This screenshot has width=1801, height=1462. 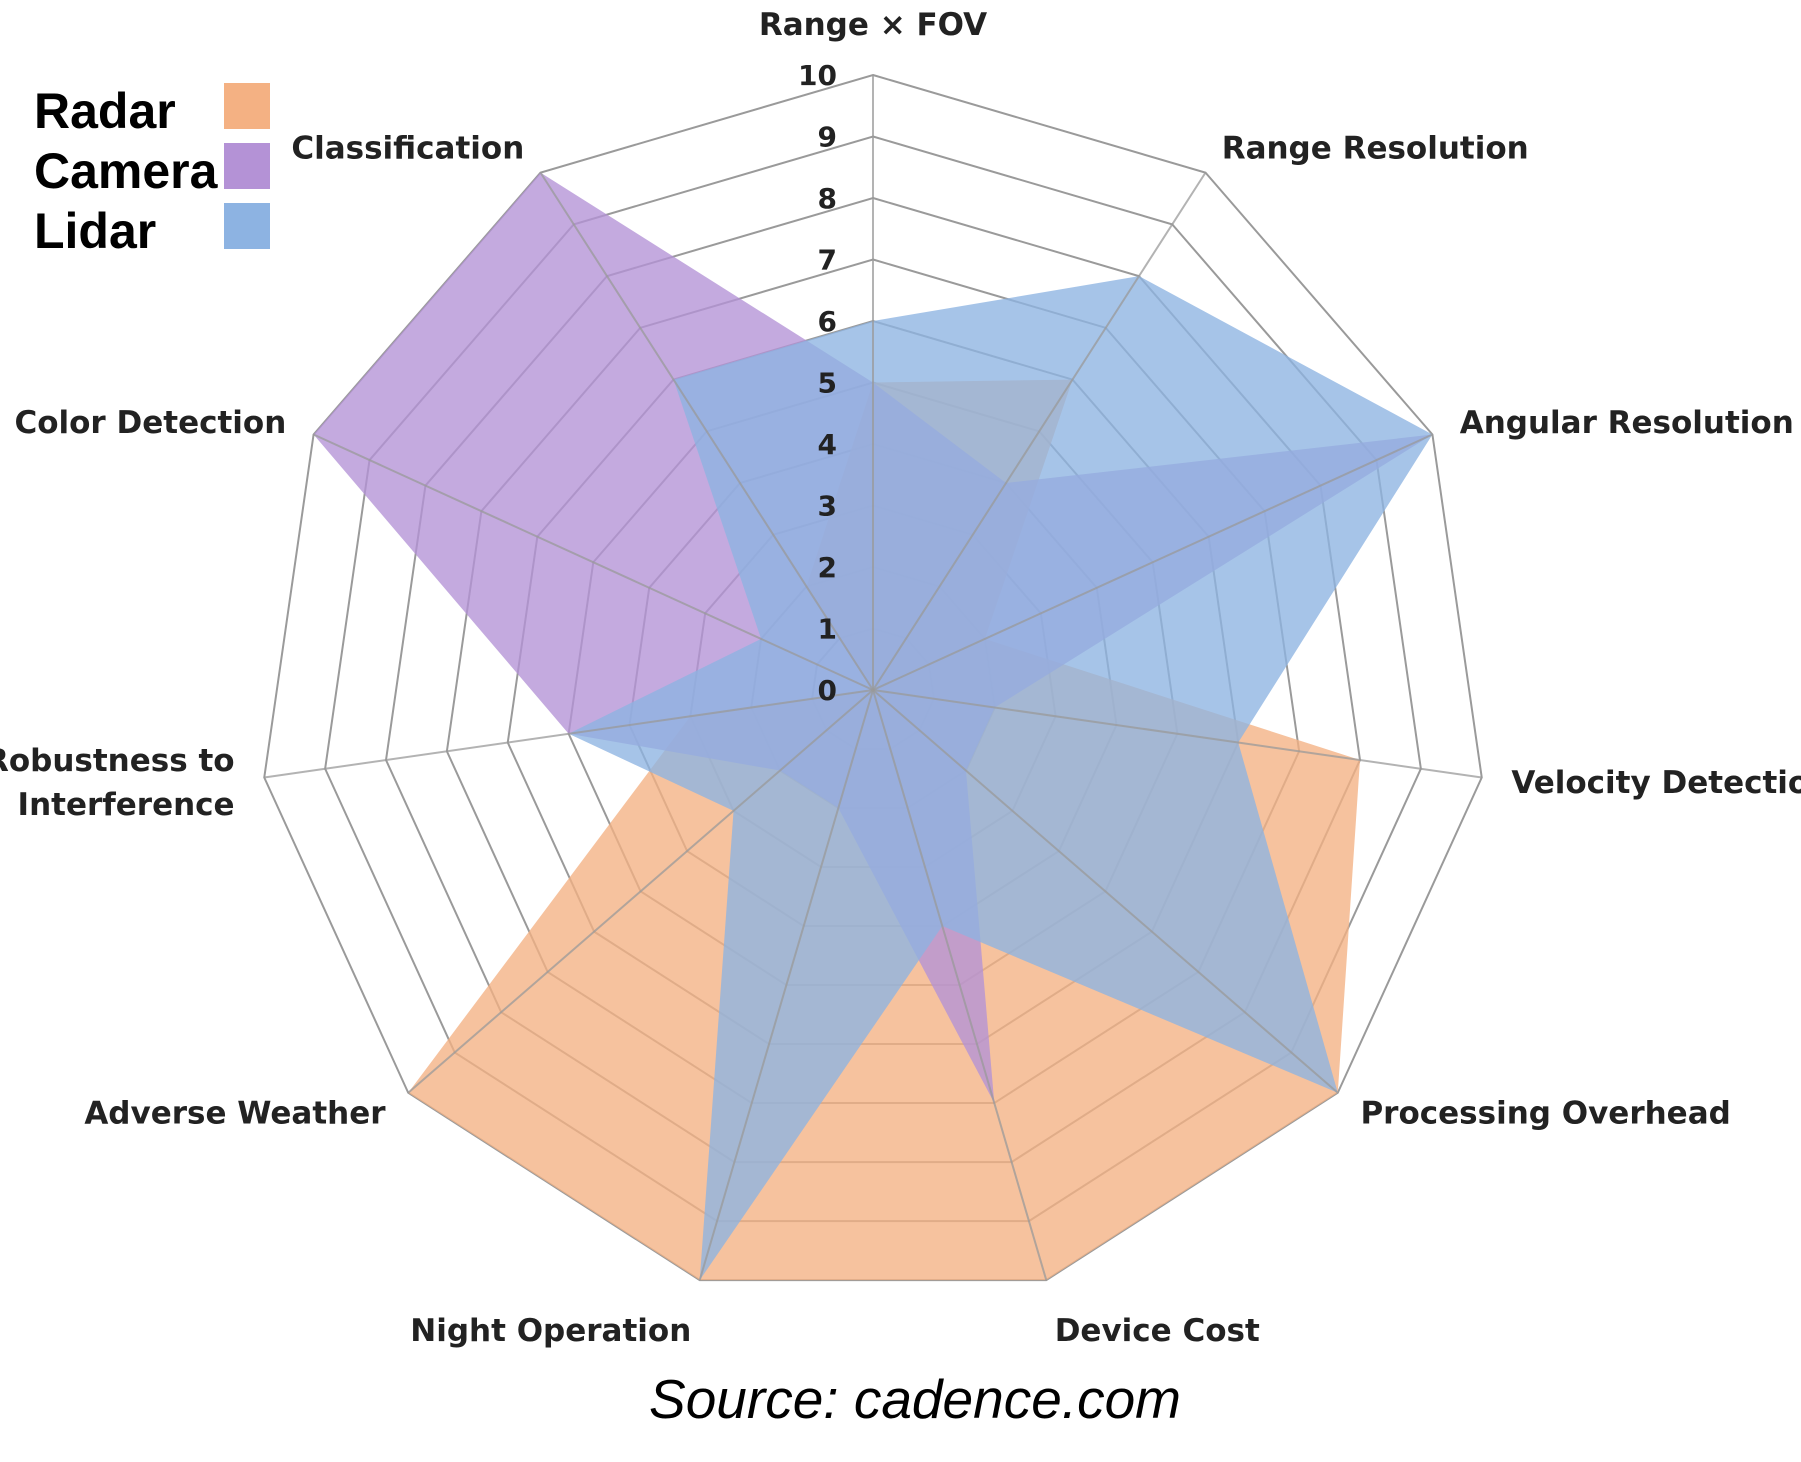 What do you see at coordinates (827, 506) in the screenshot?
I see `tick-label-3: 3` at bounding box center [827, 506].